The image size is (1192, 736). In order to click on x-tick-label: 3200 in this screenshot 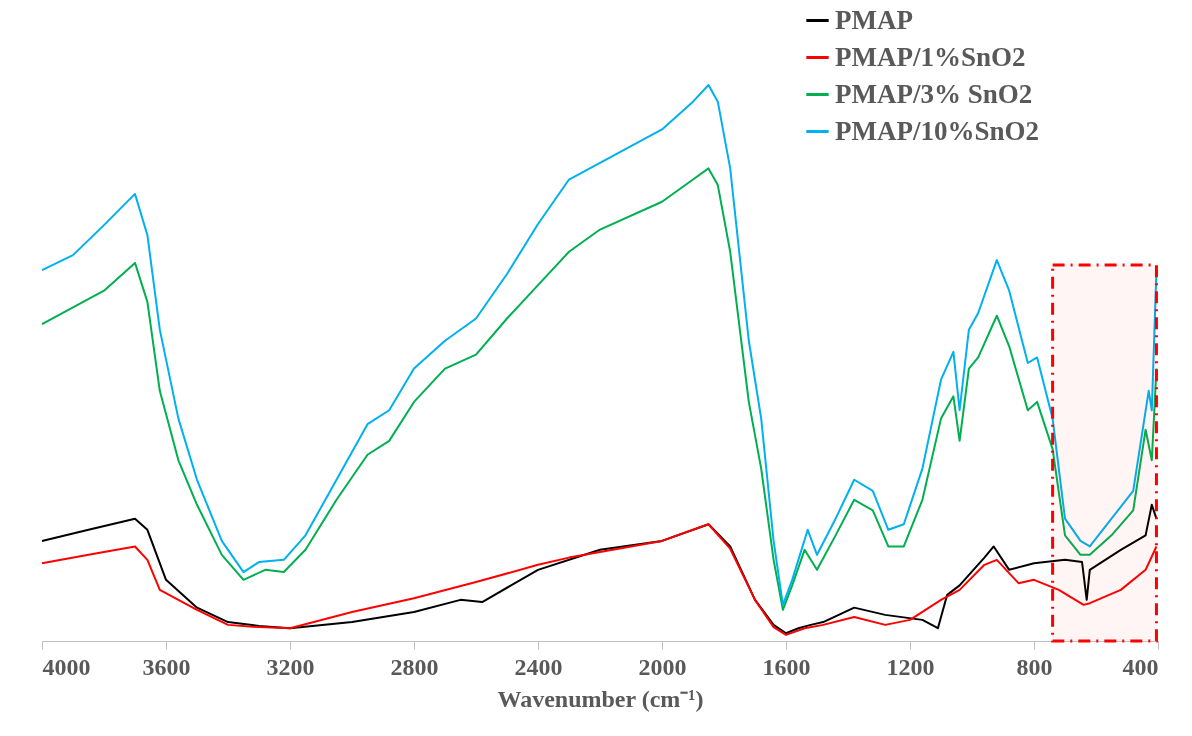, I will do `click(290, 666)`.